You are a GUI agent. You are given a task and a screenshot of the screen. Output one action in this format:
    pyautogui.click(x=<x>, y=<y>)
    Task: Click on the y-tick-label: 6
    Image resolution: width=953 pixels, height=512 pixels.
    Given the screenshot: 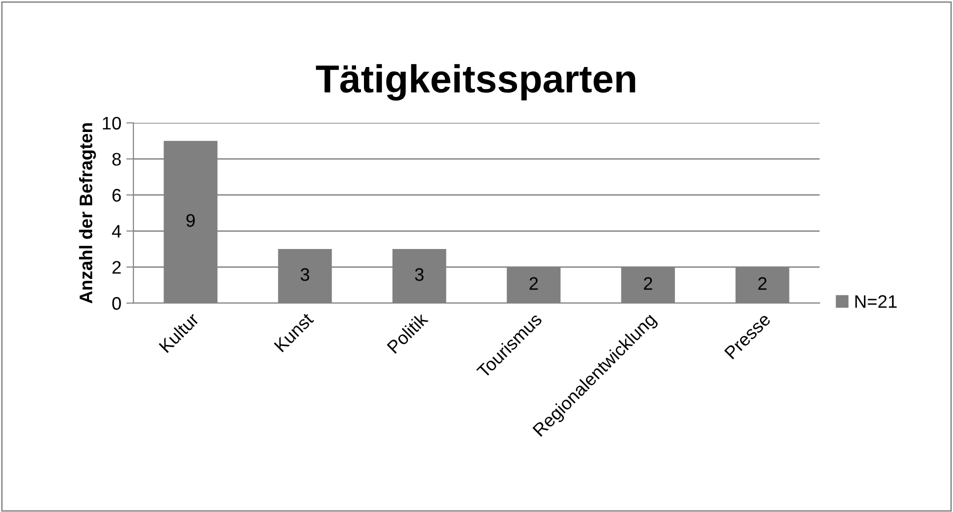 What is the action you would take?
    pyautogui.click(x=116, y=195)
    